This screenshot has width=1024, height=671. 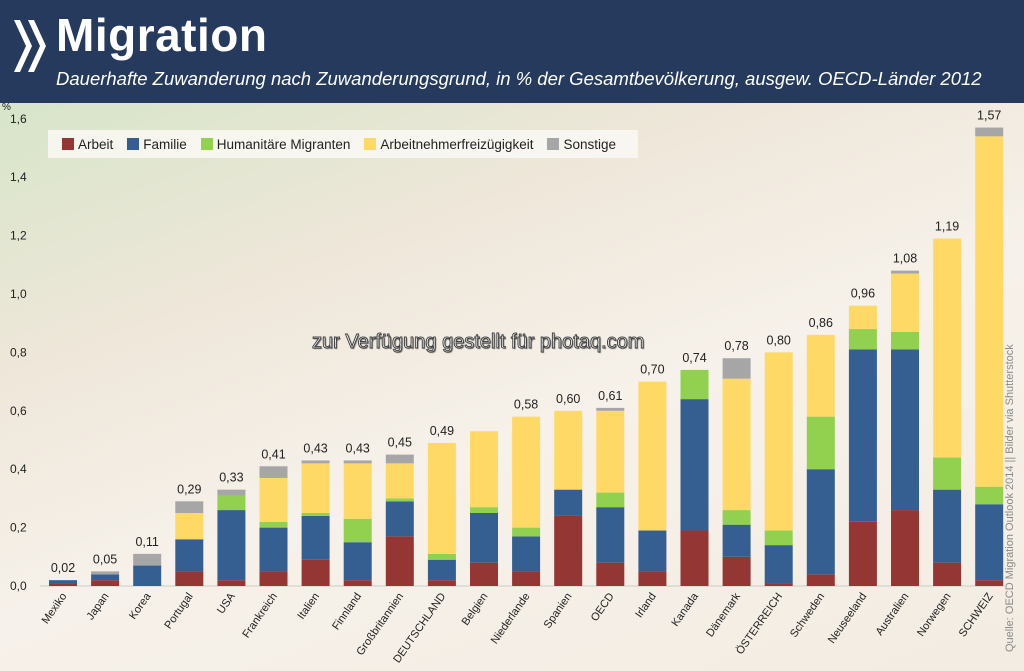 I want to click on category-label: USA, so click(x=226, y=603).